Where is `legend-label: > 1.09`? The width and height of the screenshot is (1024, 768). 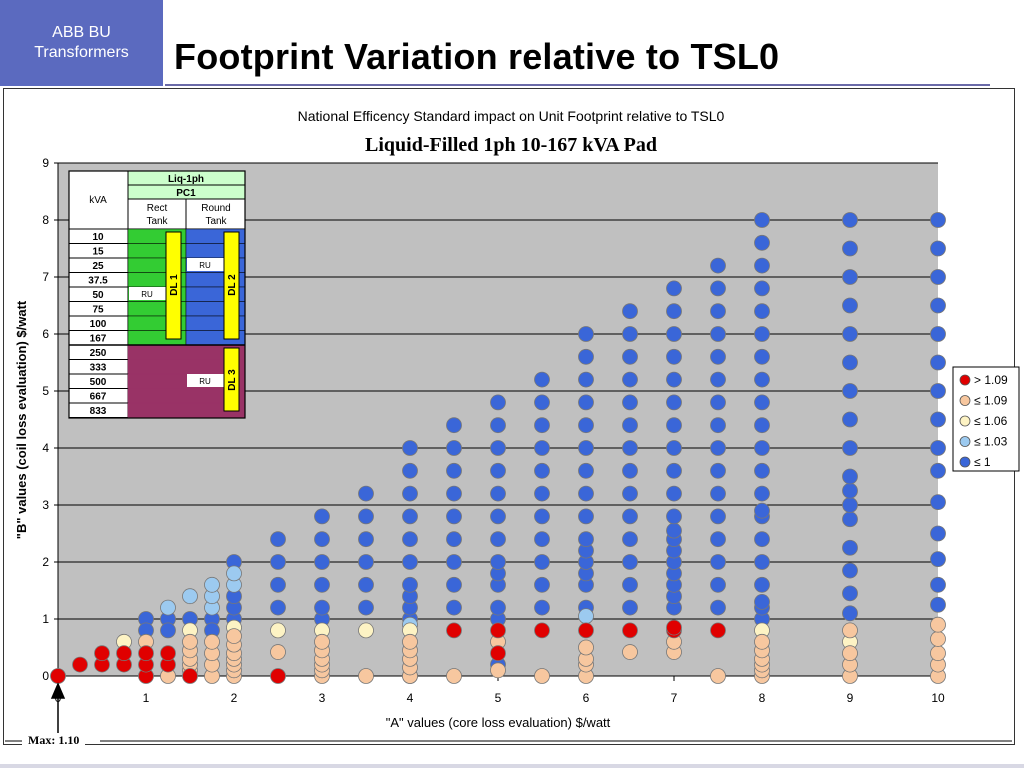
legend-label: > 1.09 is located at coordinates (991, 380).